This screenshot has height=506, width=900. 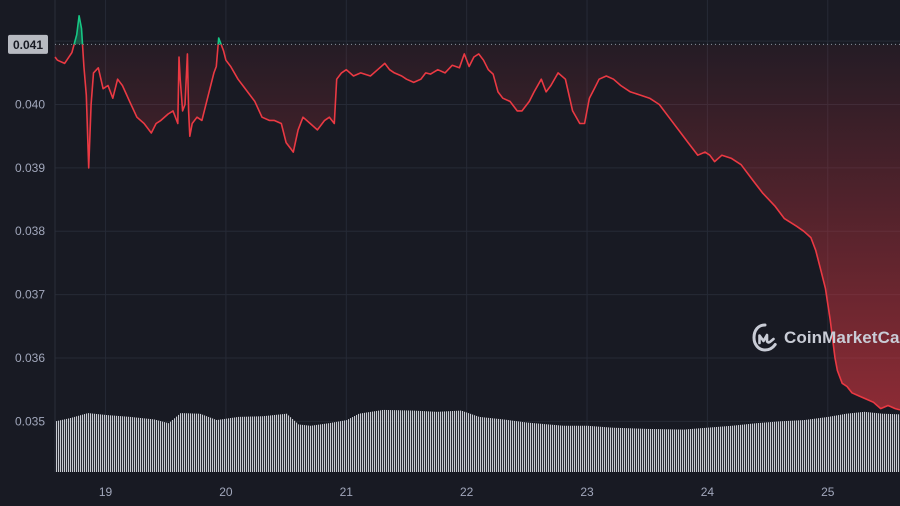 I want to click on current-price-tag-label: 0.041, so click(x=28, y=45).